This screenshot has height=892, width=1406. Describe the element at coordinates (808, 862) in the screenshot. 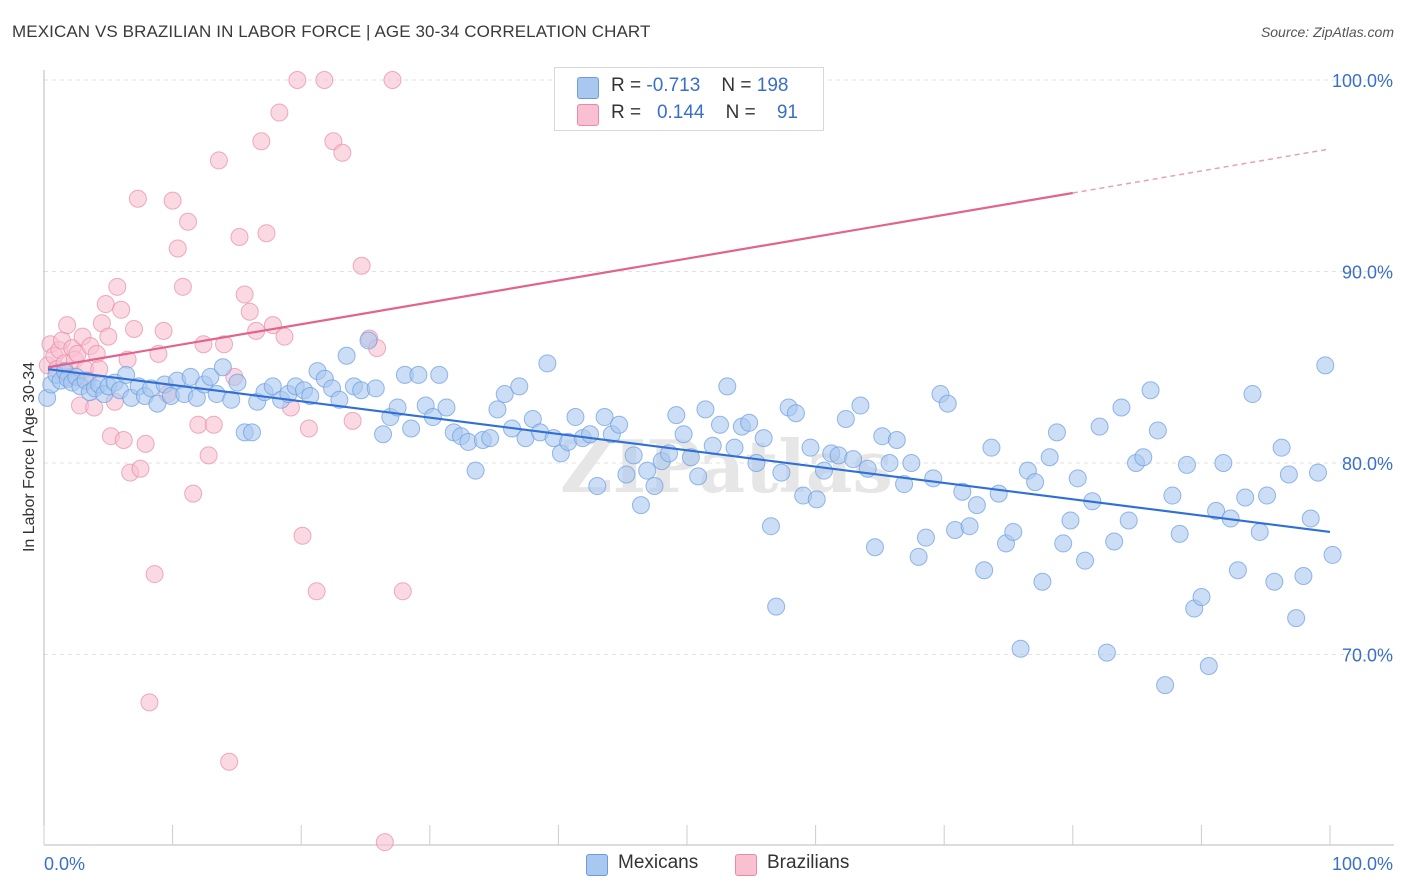

I see `legend-label-brazilians: Brazilians` at that location.